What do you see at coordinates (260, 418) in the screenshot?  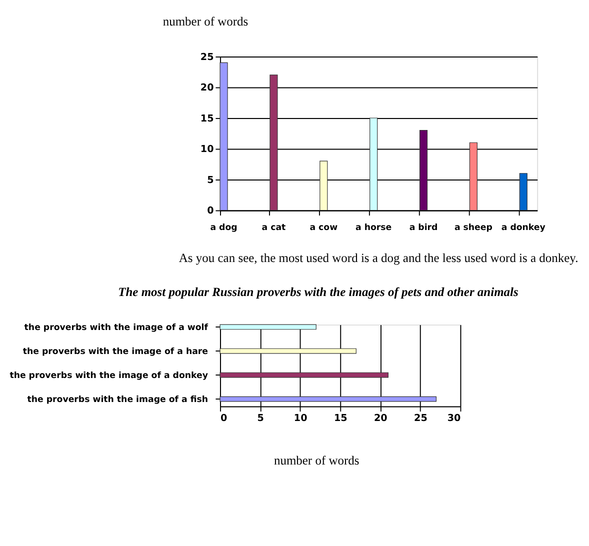 I see `x-tick-label: 5` at bounding box center [260, 418].